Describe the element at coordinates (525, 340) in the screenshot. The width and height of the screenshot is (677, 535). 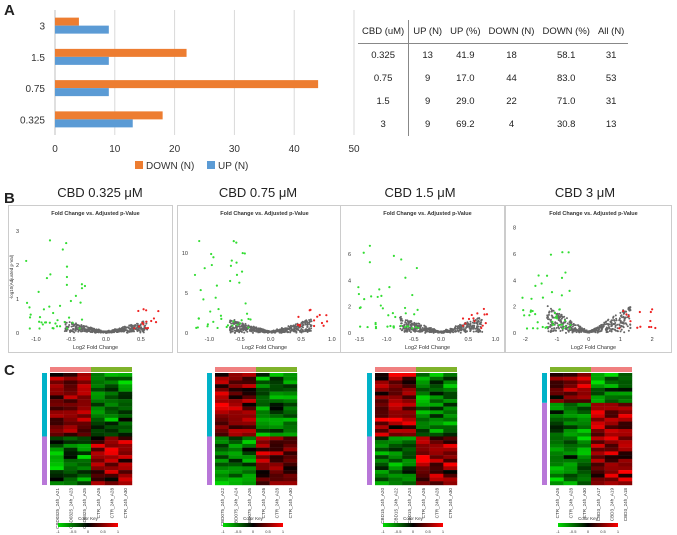
I see `x-tick-label: -2` at that location.